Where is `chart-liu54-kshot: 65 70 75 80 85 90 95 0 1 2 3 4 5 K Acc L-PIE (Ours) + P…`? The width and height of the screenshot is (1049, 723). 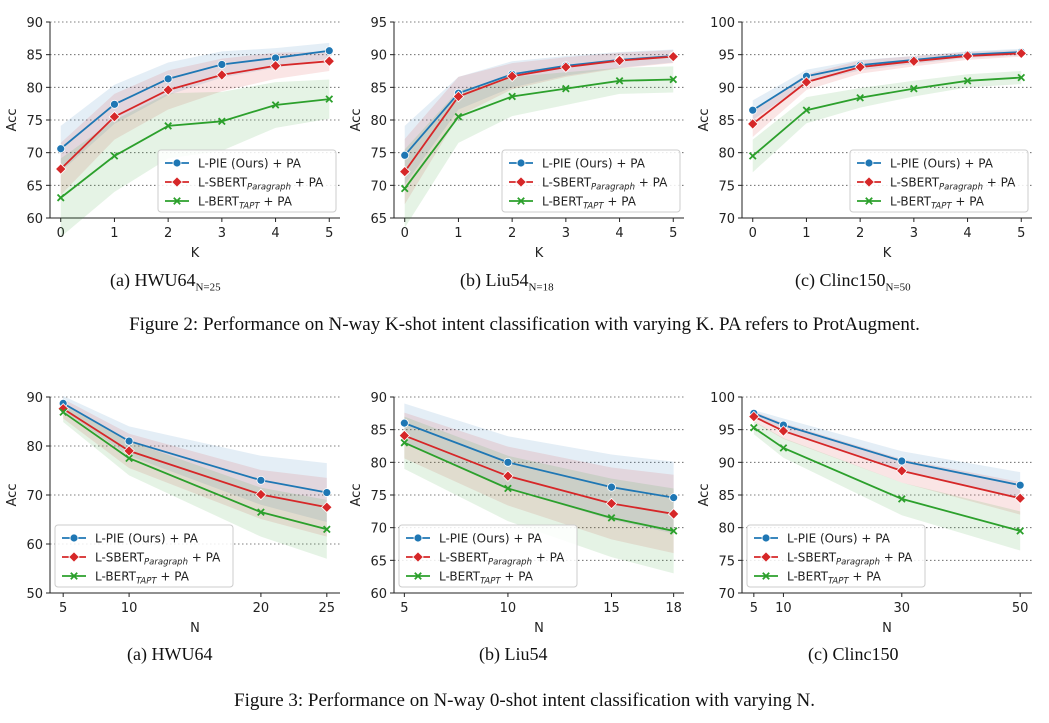 chart-liu54-kshot: 65 70 75 80 85 90 95 0 1 2 3 4 5 K Acc L-PIE (Ours) + P… is located at coordinates (516, 138).